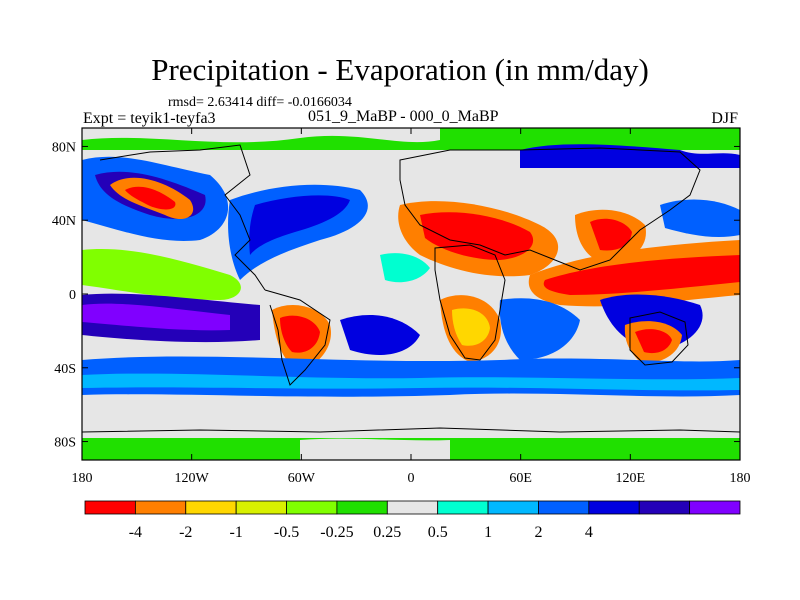 The image size is (800, 600). Describe the element at coordinates (302, 478) in the screenshot. I see `lon-tick-label: 60W` at that location.